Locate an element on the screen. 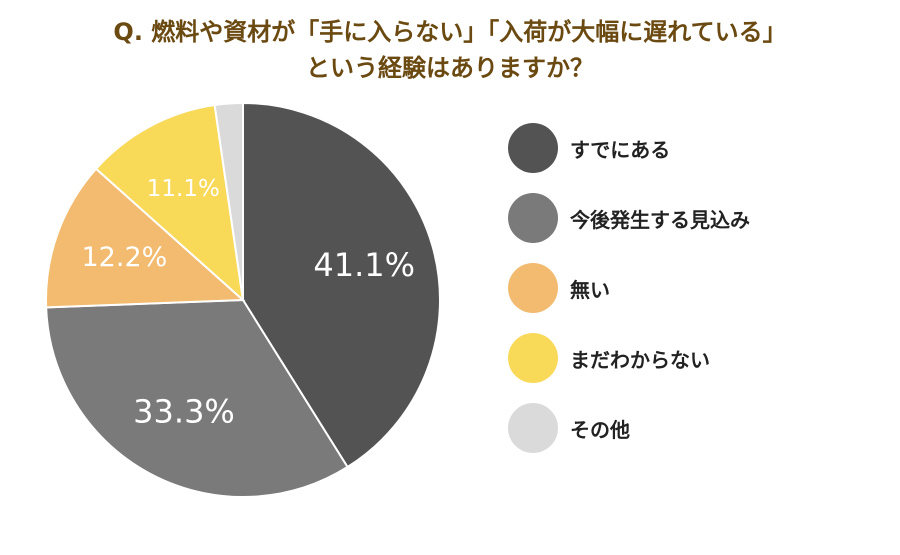 The image size is (900, 555). pie-data-label: 12.2% is located at coordinates (125, 257).